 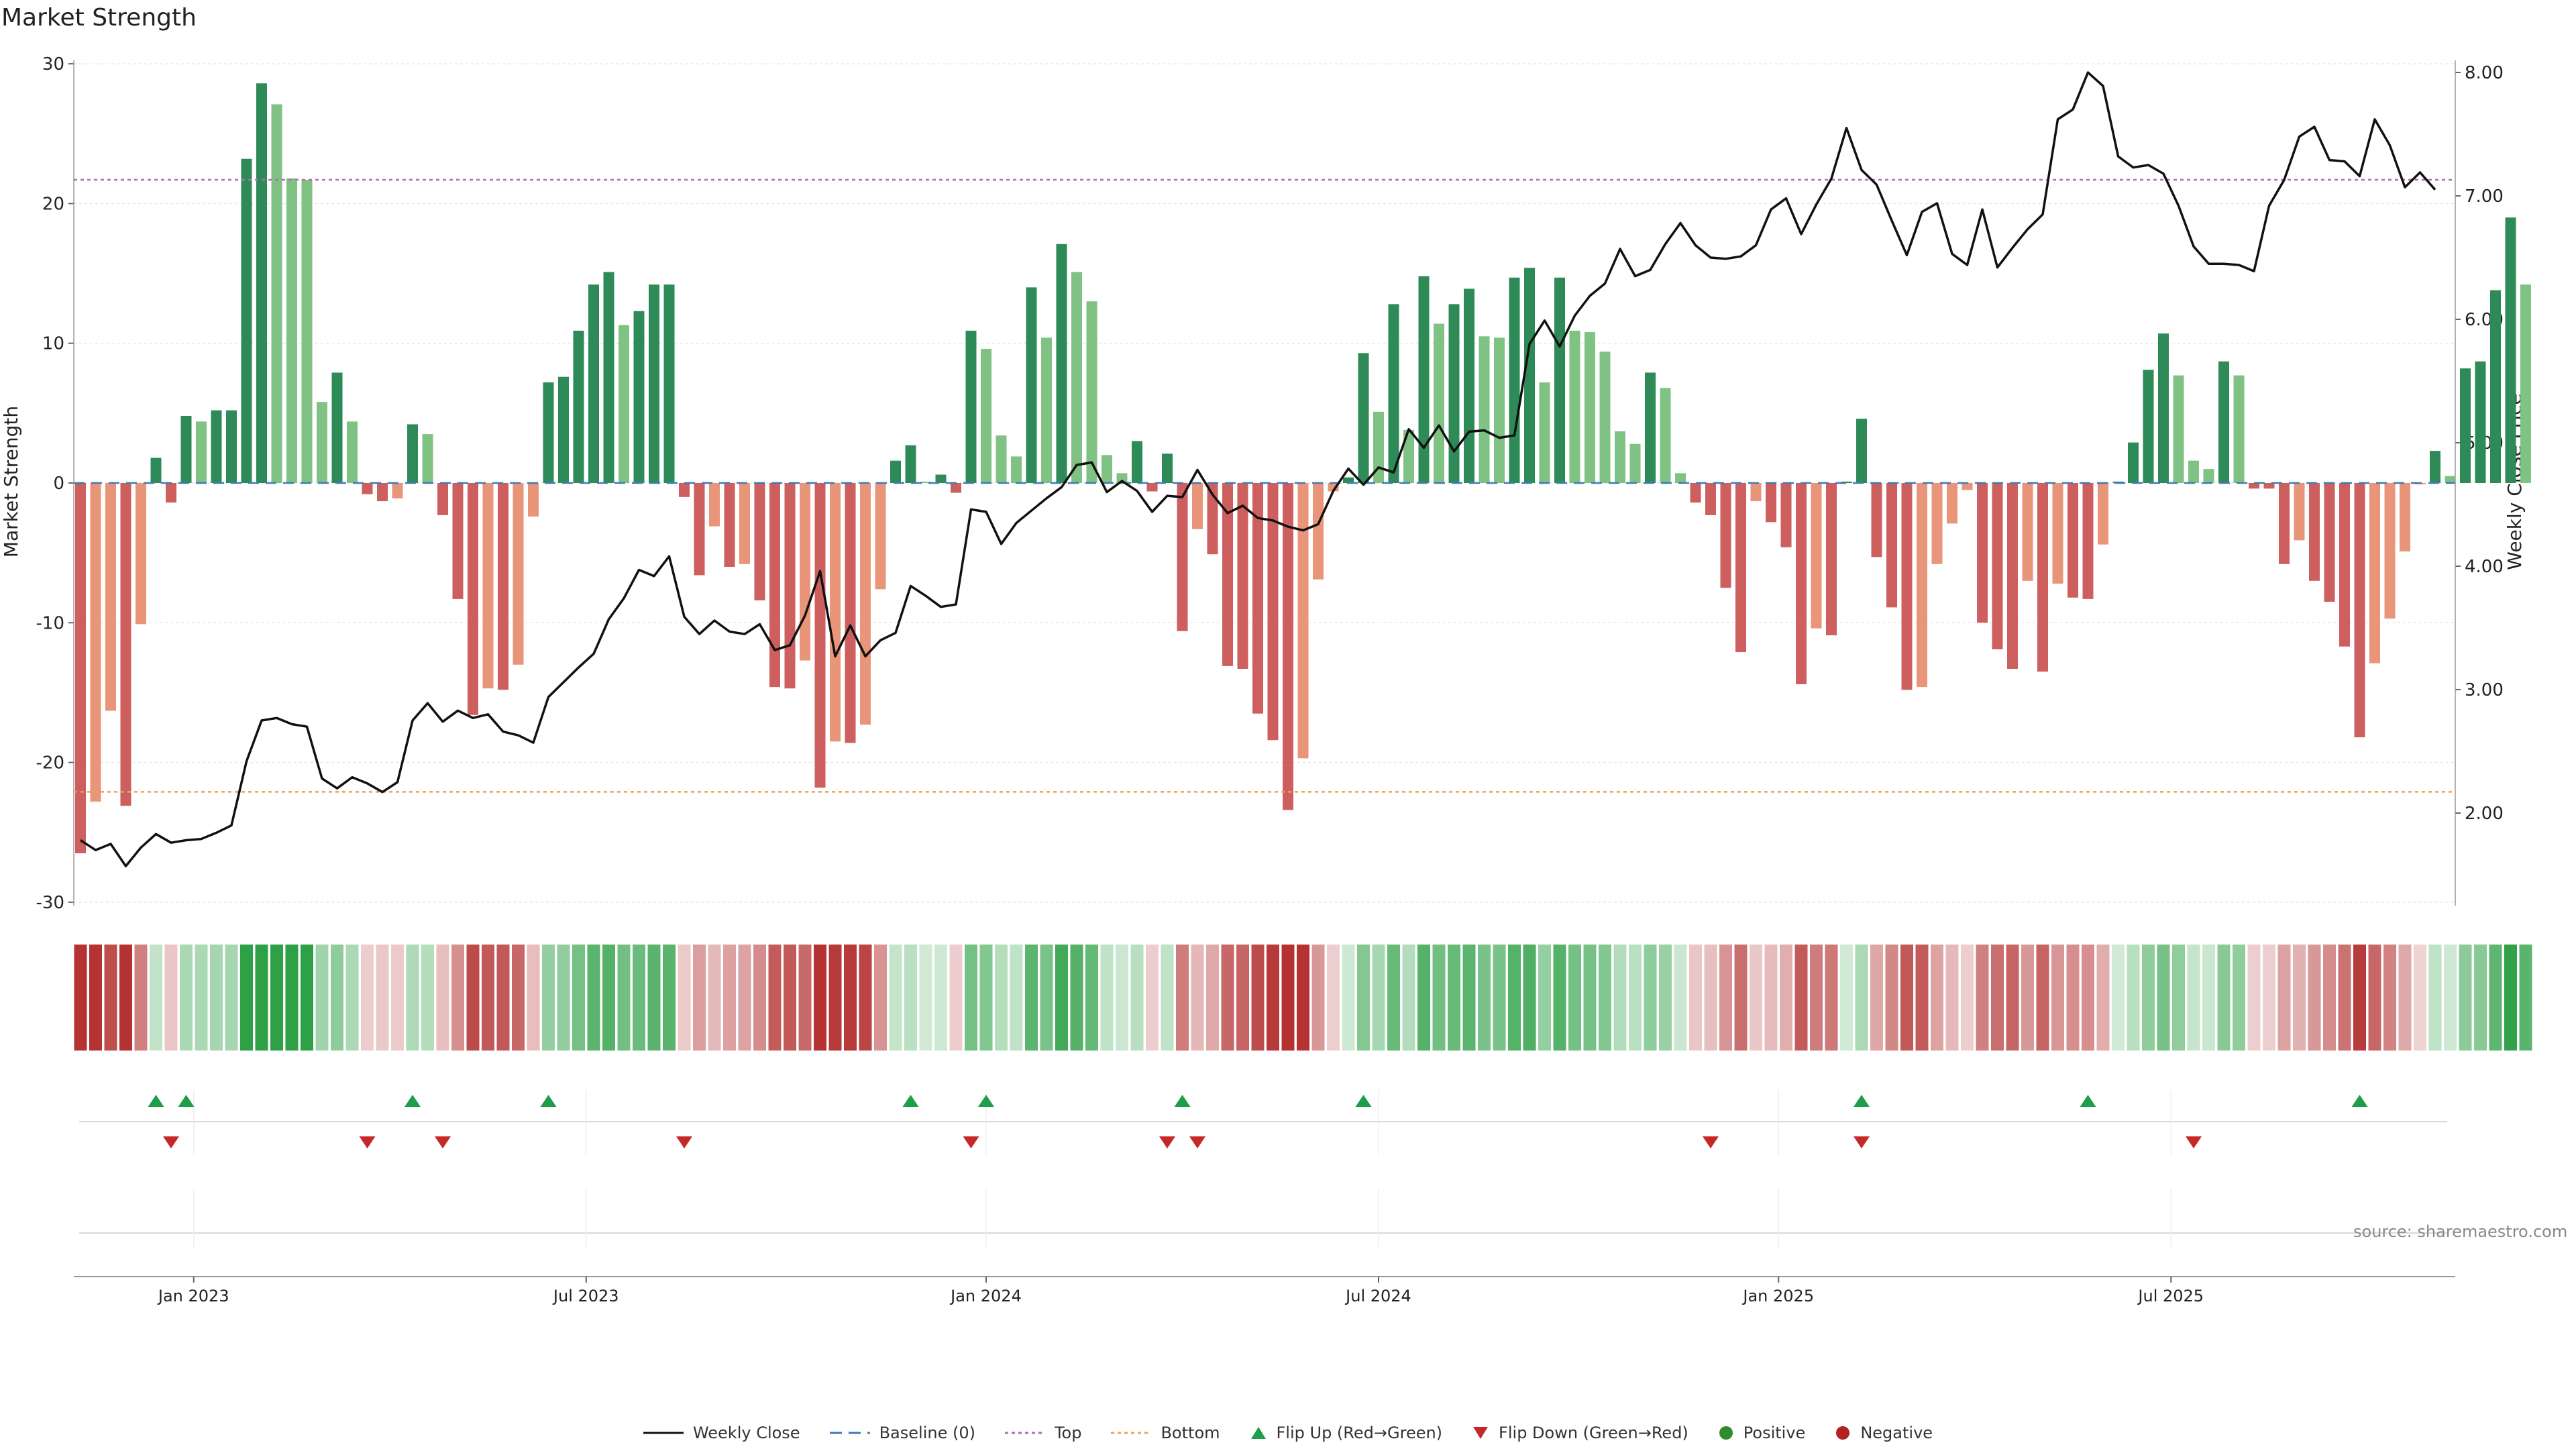 What do you see at coordinates (2484, 196) in the screenshot?
I see `tick-label: 7.00` at bounding box center [2484, 196].